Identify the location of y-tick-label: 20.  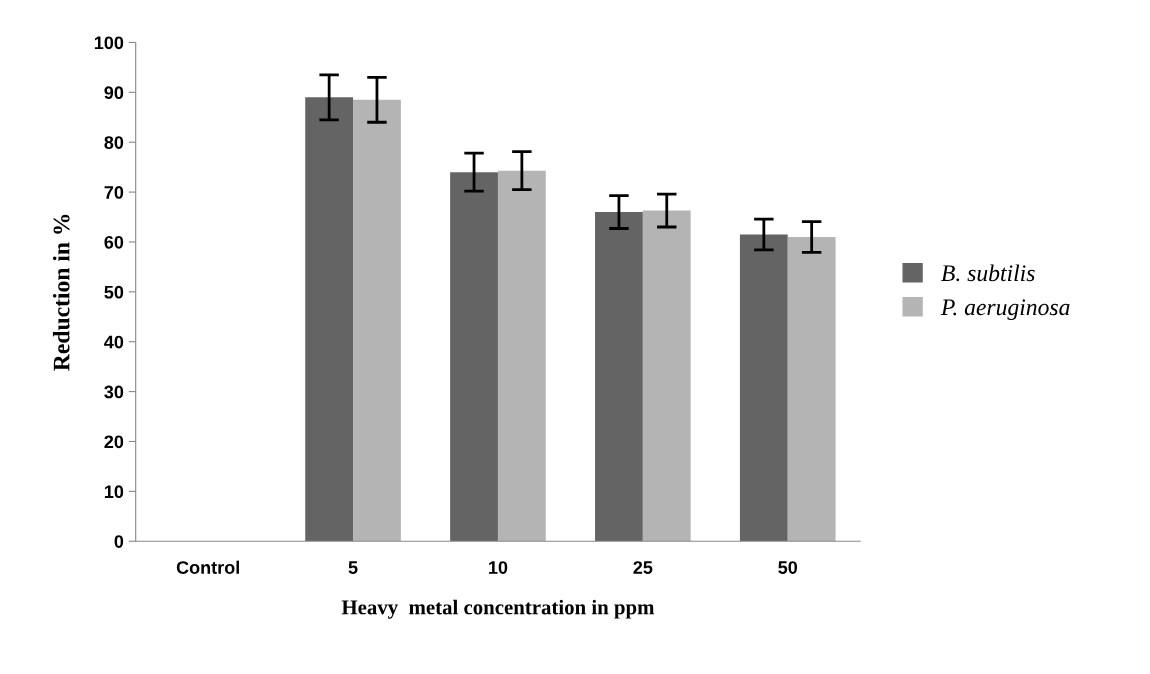
(114, 442).